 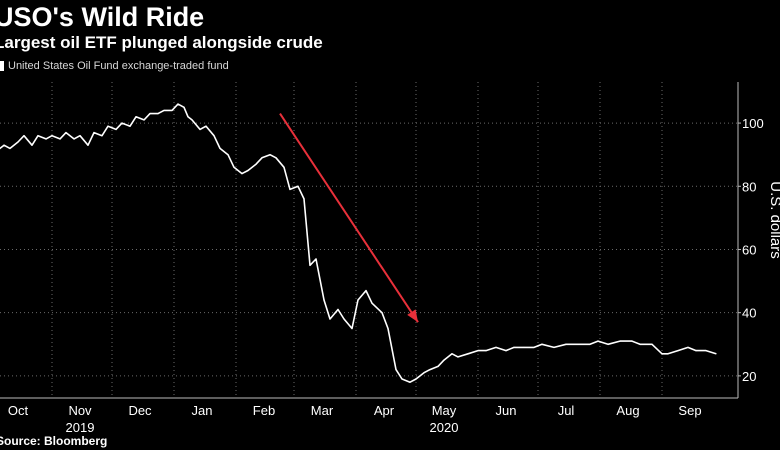 What do you see at coordinates (2, 66) in the screenshot?
I see `legend-swatch` at bounding box center [2, 66].